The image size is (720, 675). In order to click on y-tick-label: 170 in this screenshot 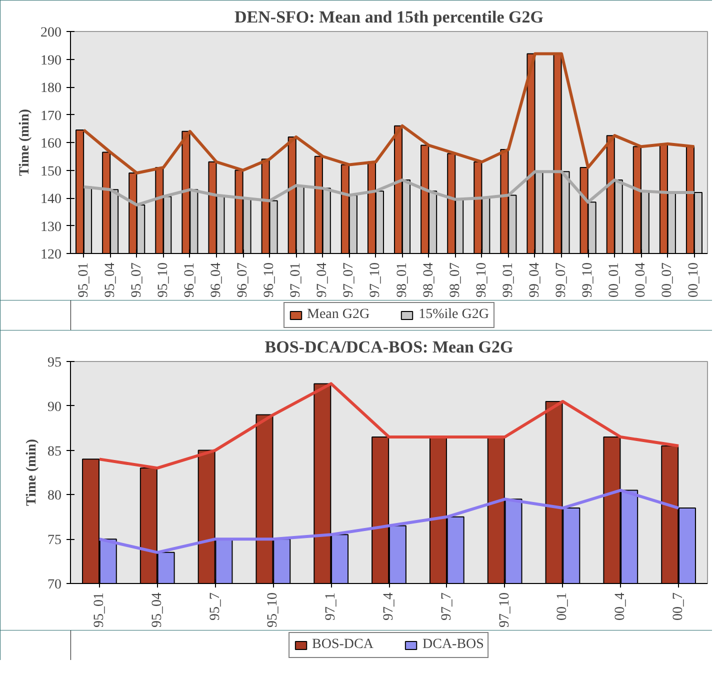, I will do `click(51, 116)`.